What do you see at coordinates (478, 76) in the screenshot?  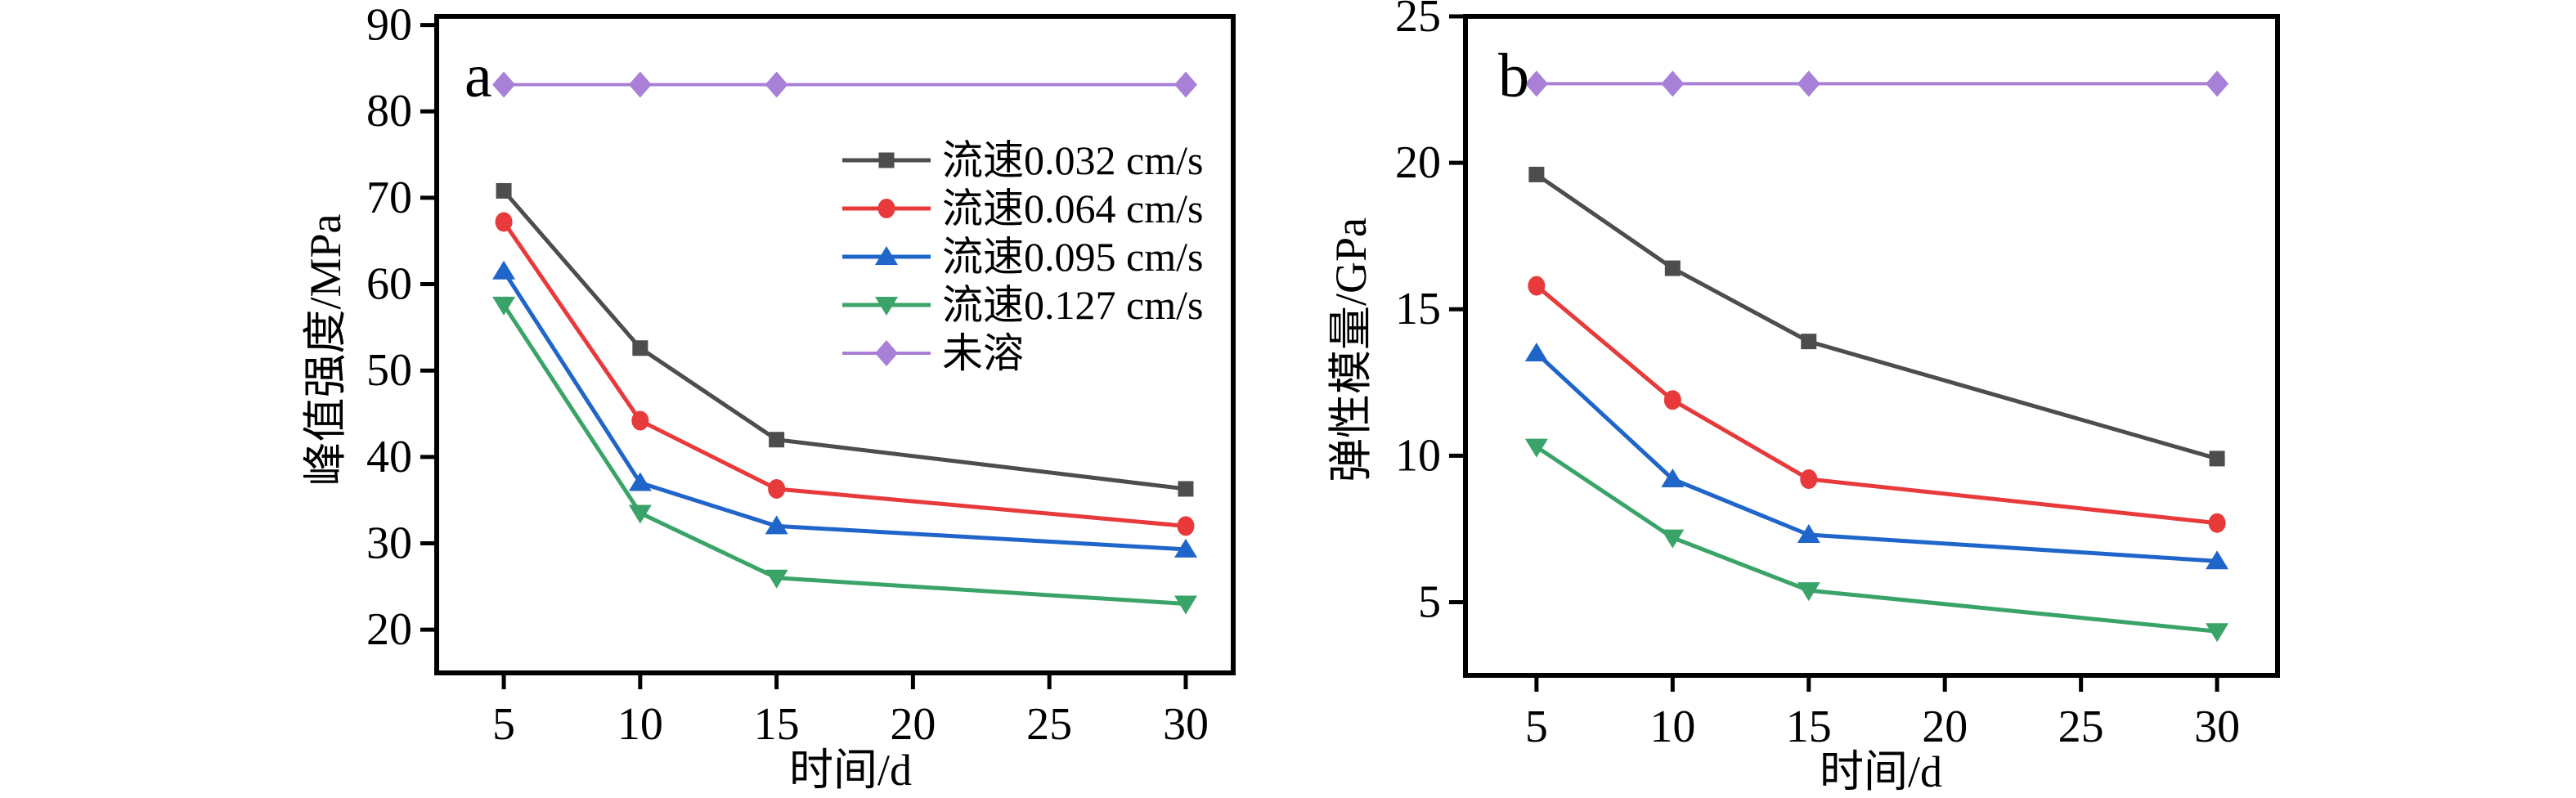 I see `panel-label: a` at bounding box center [478, 76].